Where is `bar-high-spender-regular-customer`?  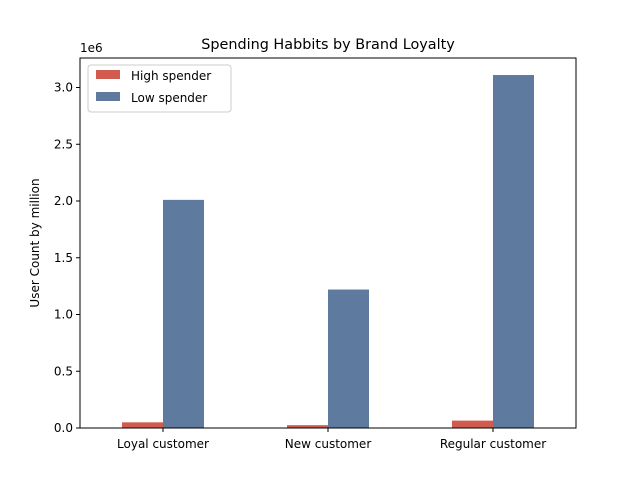
bar-high-spender-regular-customer is located at coordinates (472, 424).